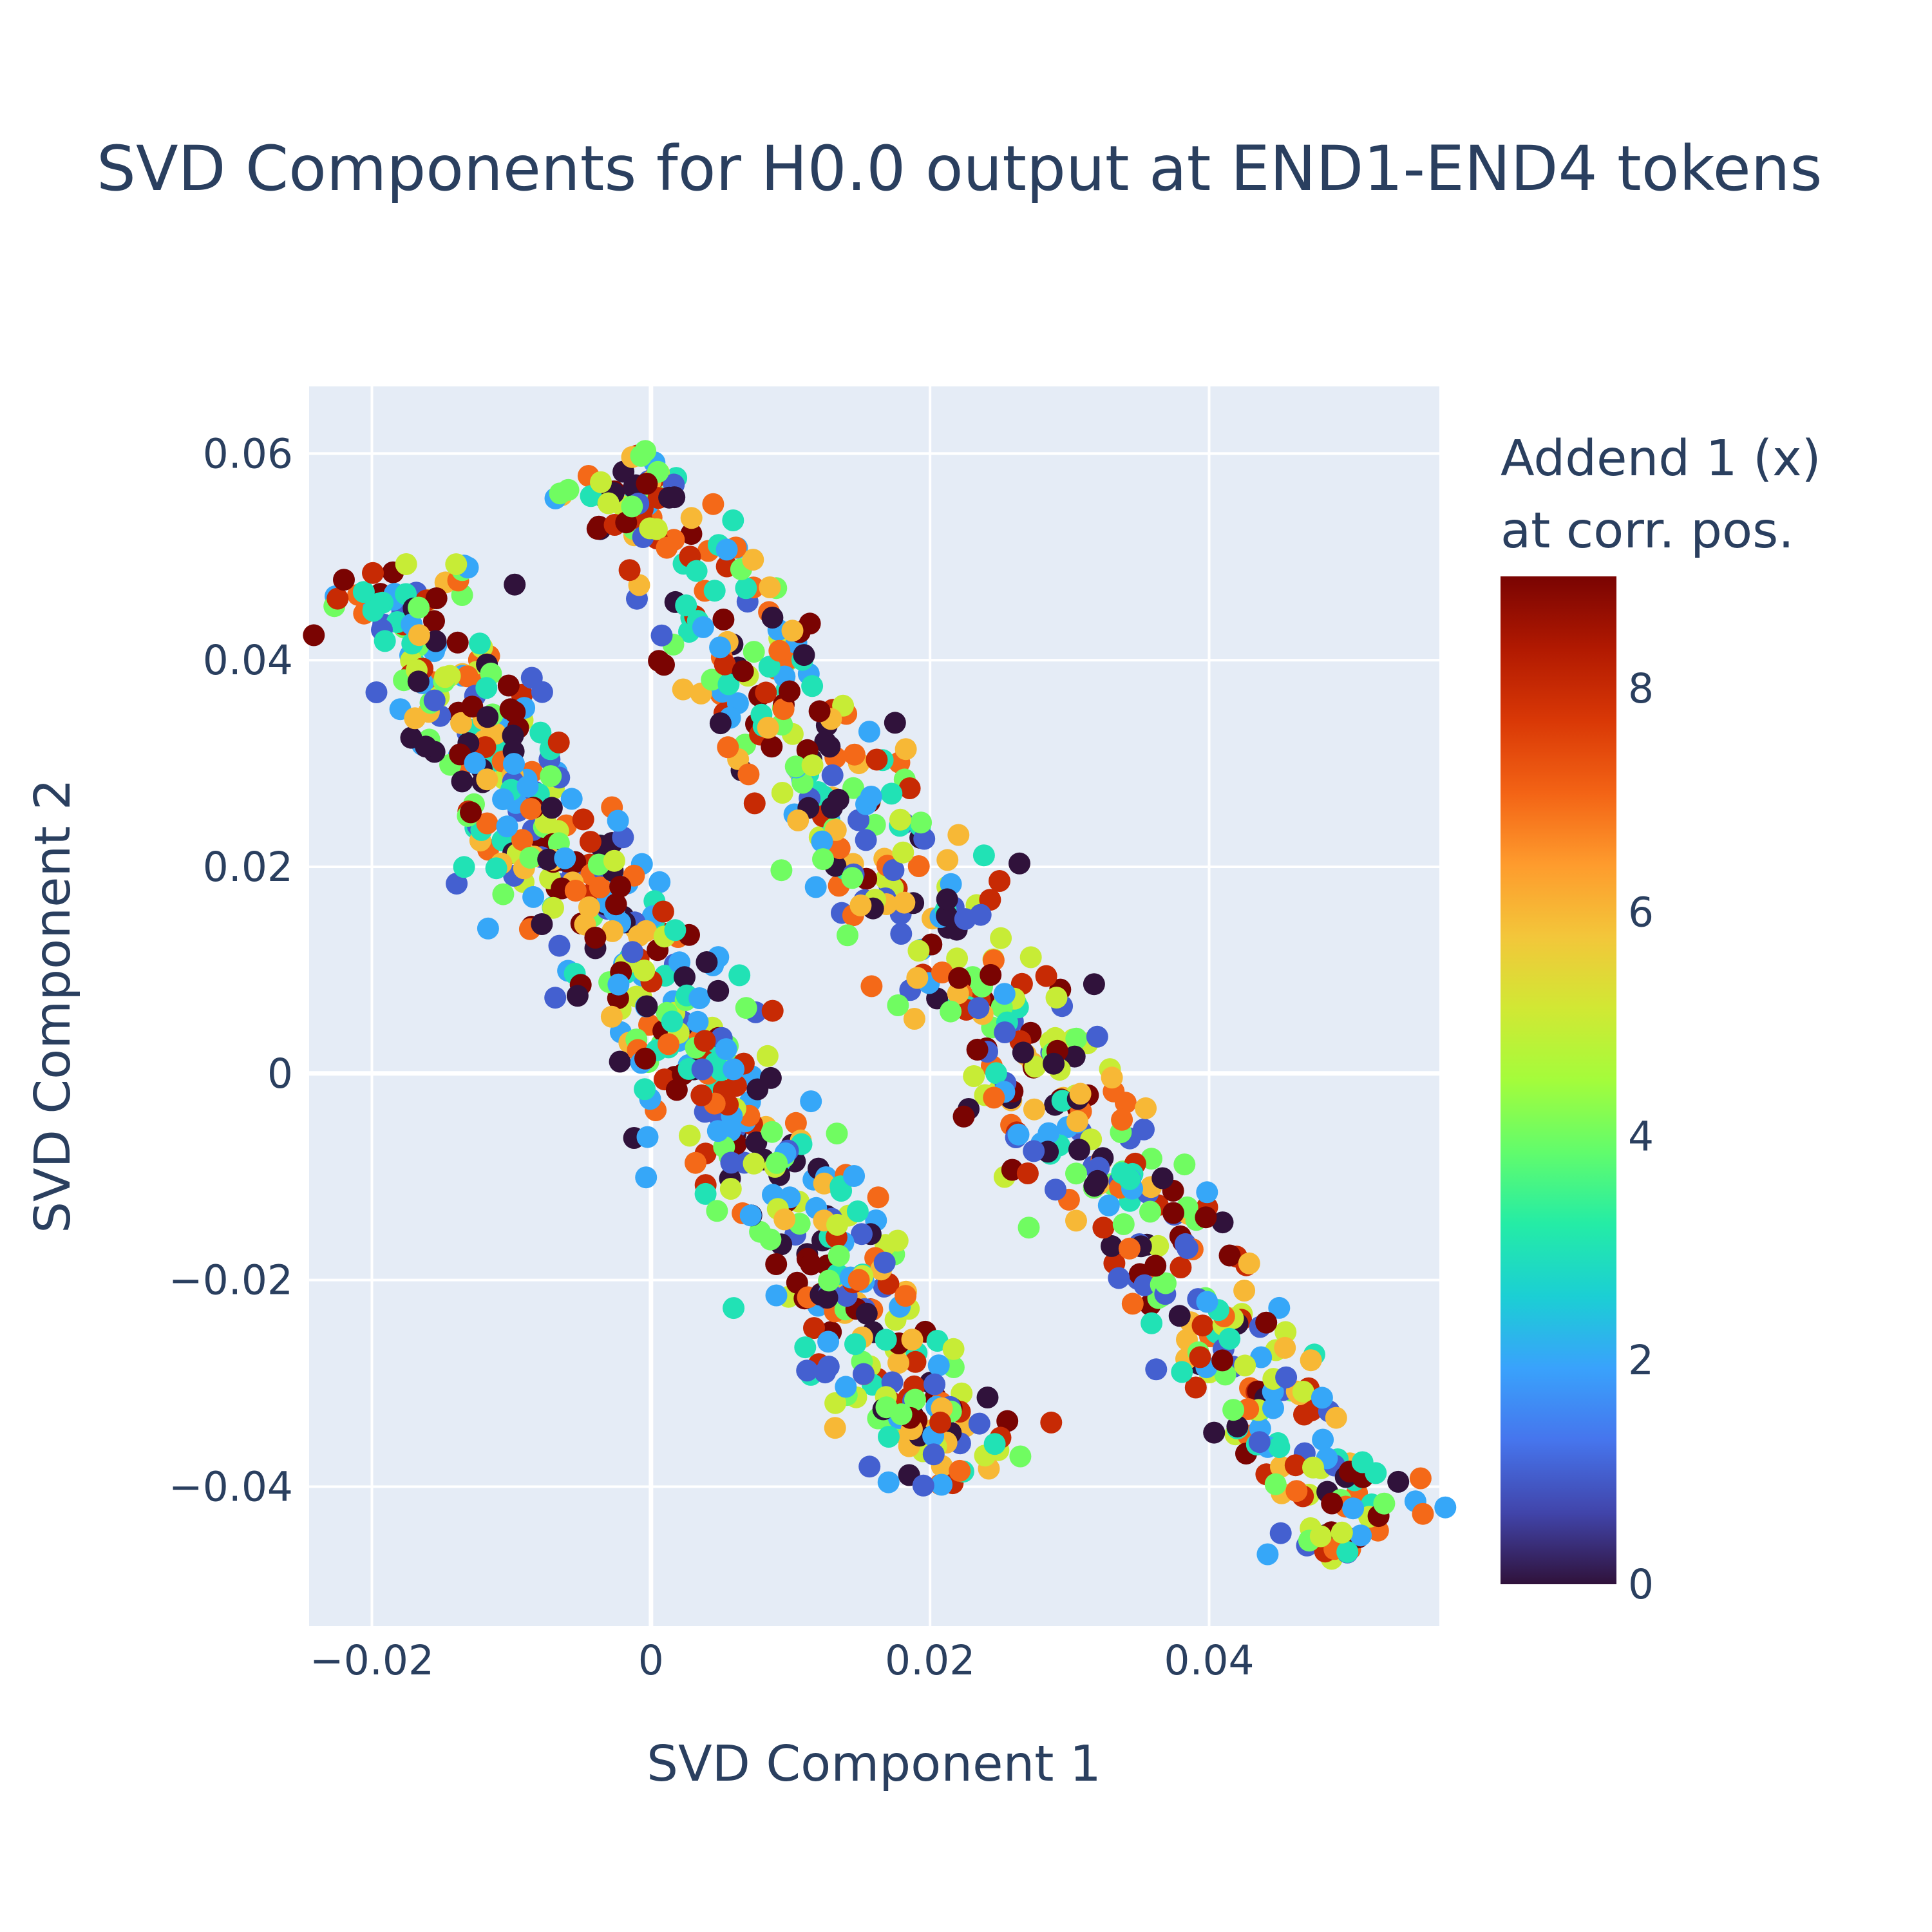 The width and height of the screenshot is (1932, 1932). Describe the element at coordinates (1641, 688) in the screenshot. I see `colorbar-tick-label: 8` at that location.